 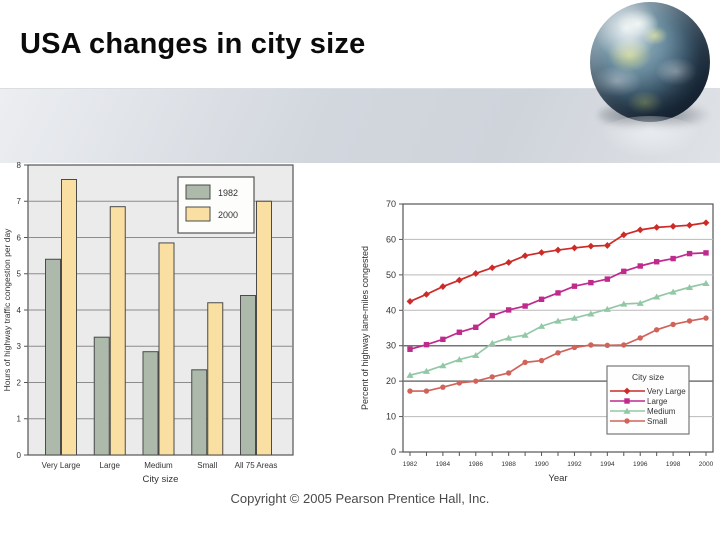 What do you see at coordinates (574, 464) in the screenshot?
I see `svg-text: 1992` at bounding box center [574, 464].